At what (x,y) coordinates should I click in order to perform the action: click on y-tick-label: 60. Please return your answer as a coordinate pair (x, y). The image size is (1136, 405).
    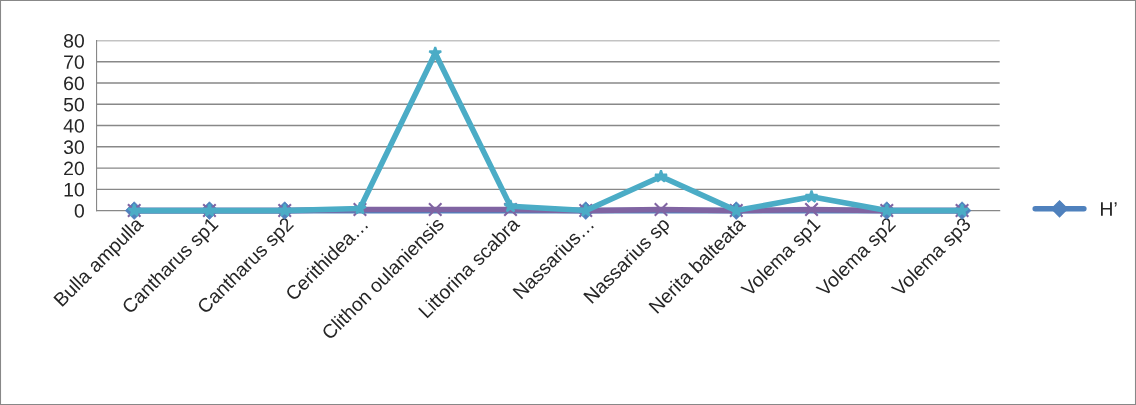
    Looking at the image, I should click on (74, 83).